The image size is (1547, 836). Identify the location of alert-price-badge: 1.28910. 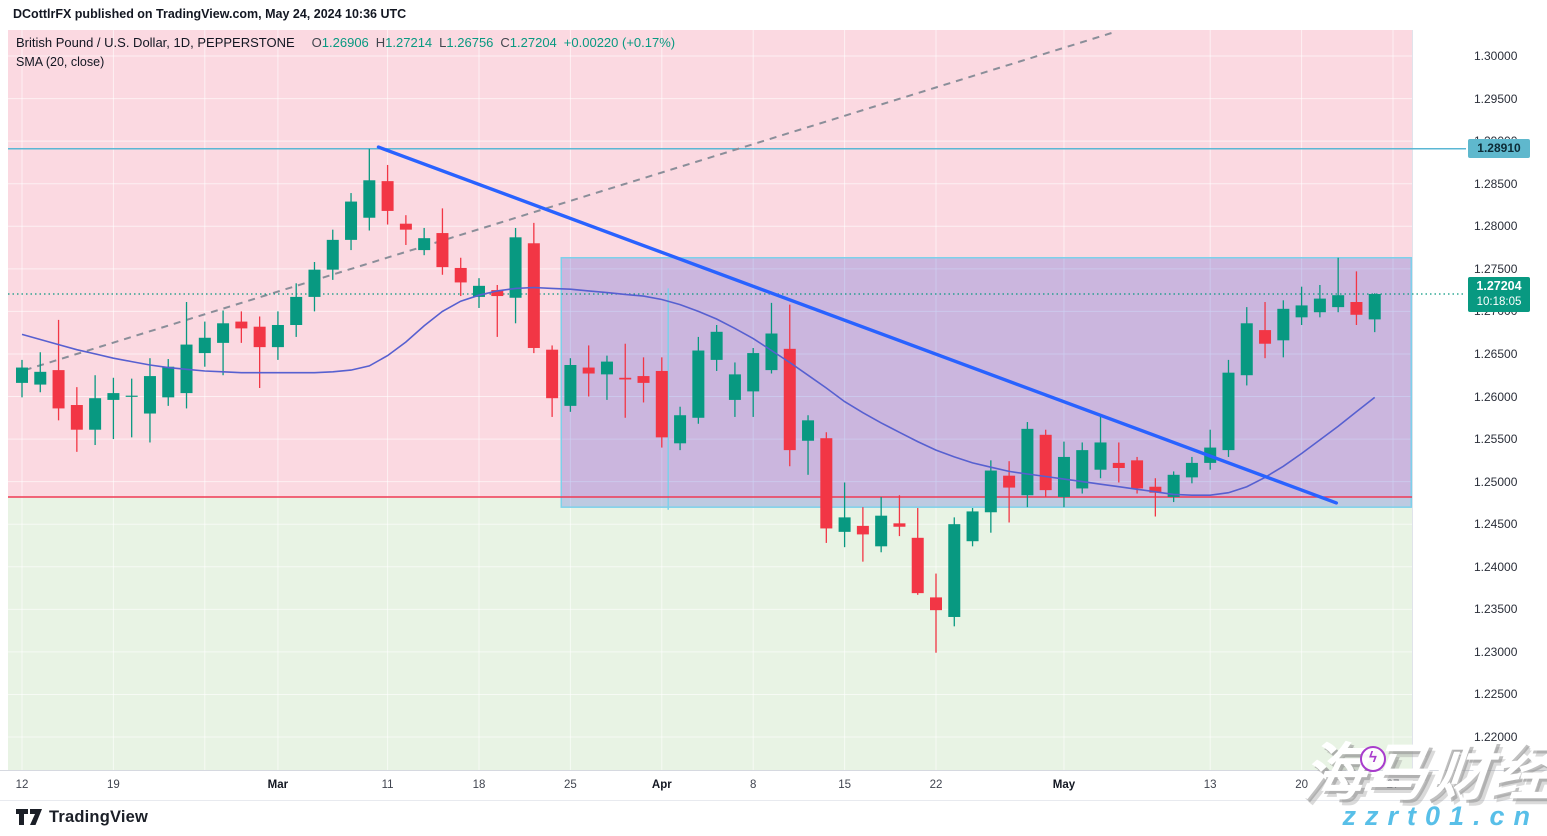
(1499, 149).